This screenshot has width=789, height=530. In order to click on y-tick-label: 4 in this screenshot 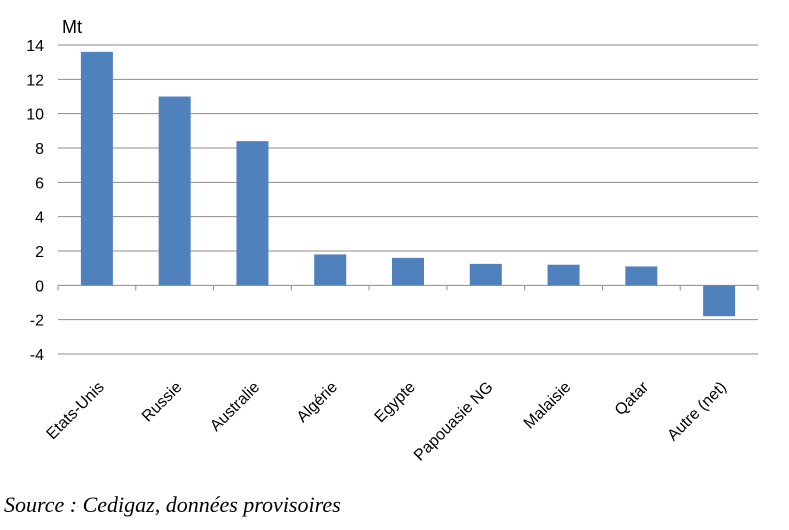, I will do `click(39, 218)`.